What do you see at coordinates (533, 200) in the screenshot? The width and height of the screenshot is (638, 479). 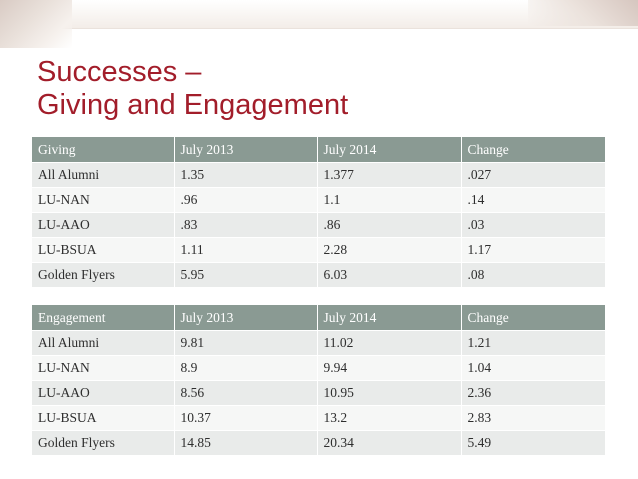 I see `table-cell: .14` at bounding box center [533, 200].